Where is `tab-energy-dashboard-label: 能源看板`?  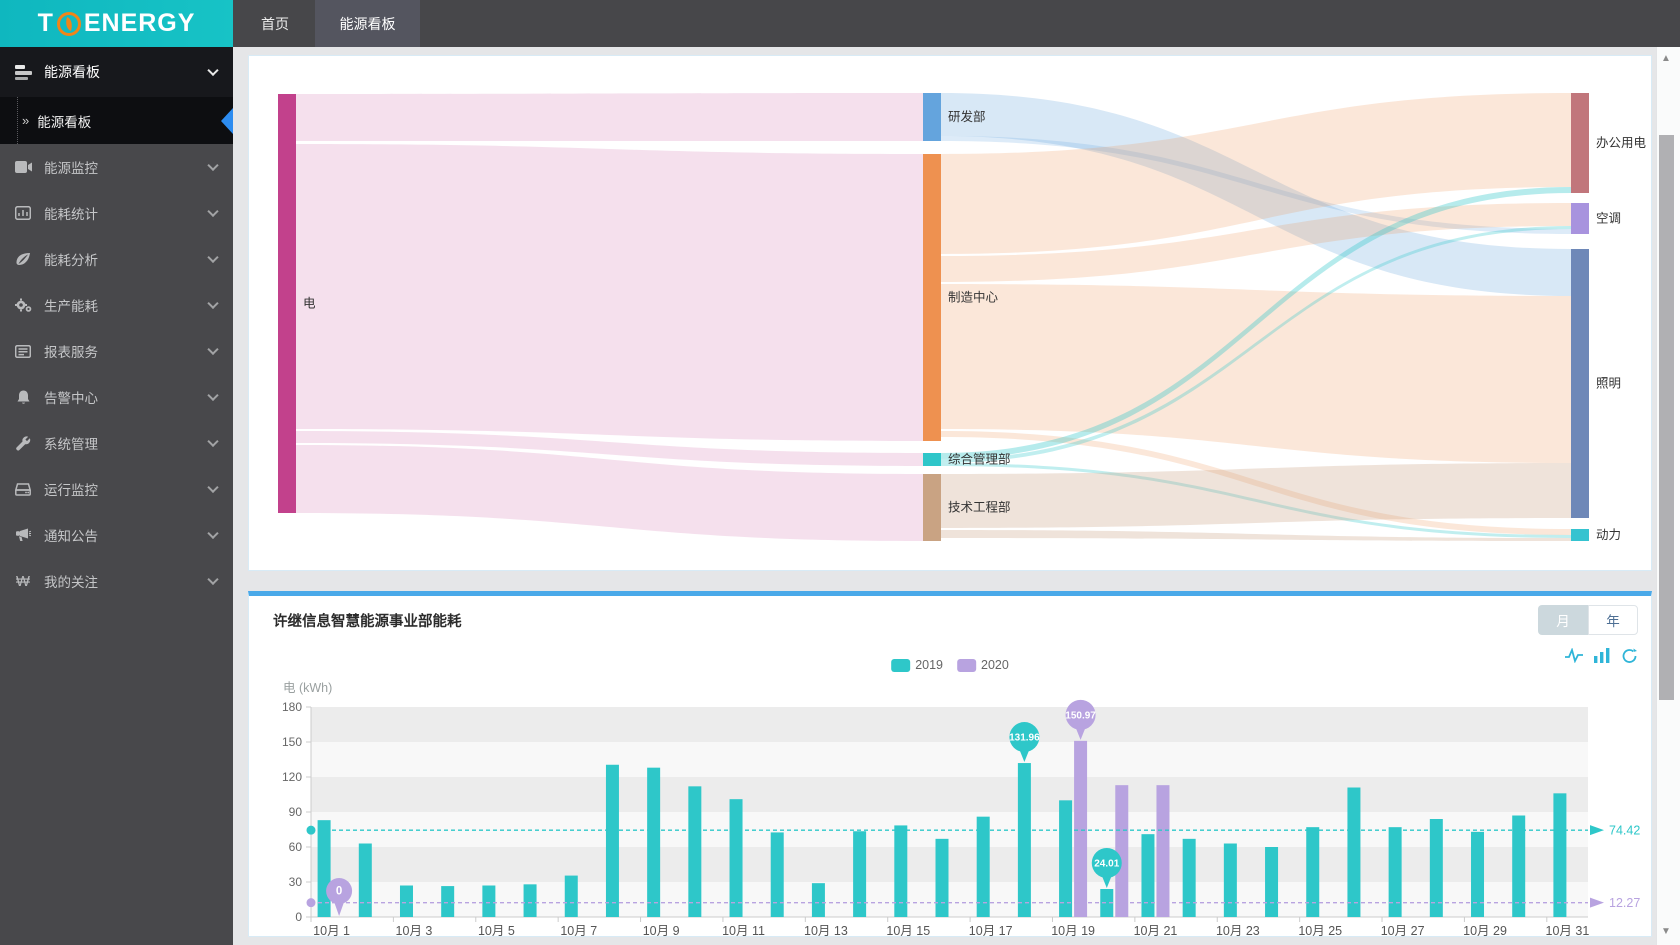 tab-energy-dashboard-label: 能源看板 is located at coordinates (367, 23).